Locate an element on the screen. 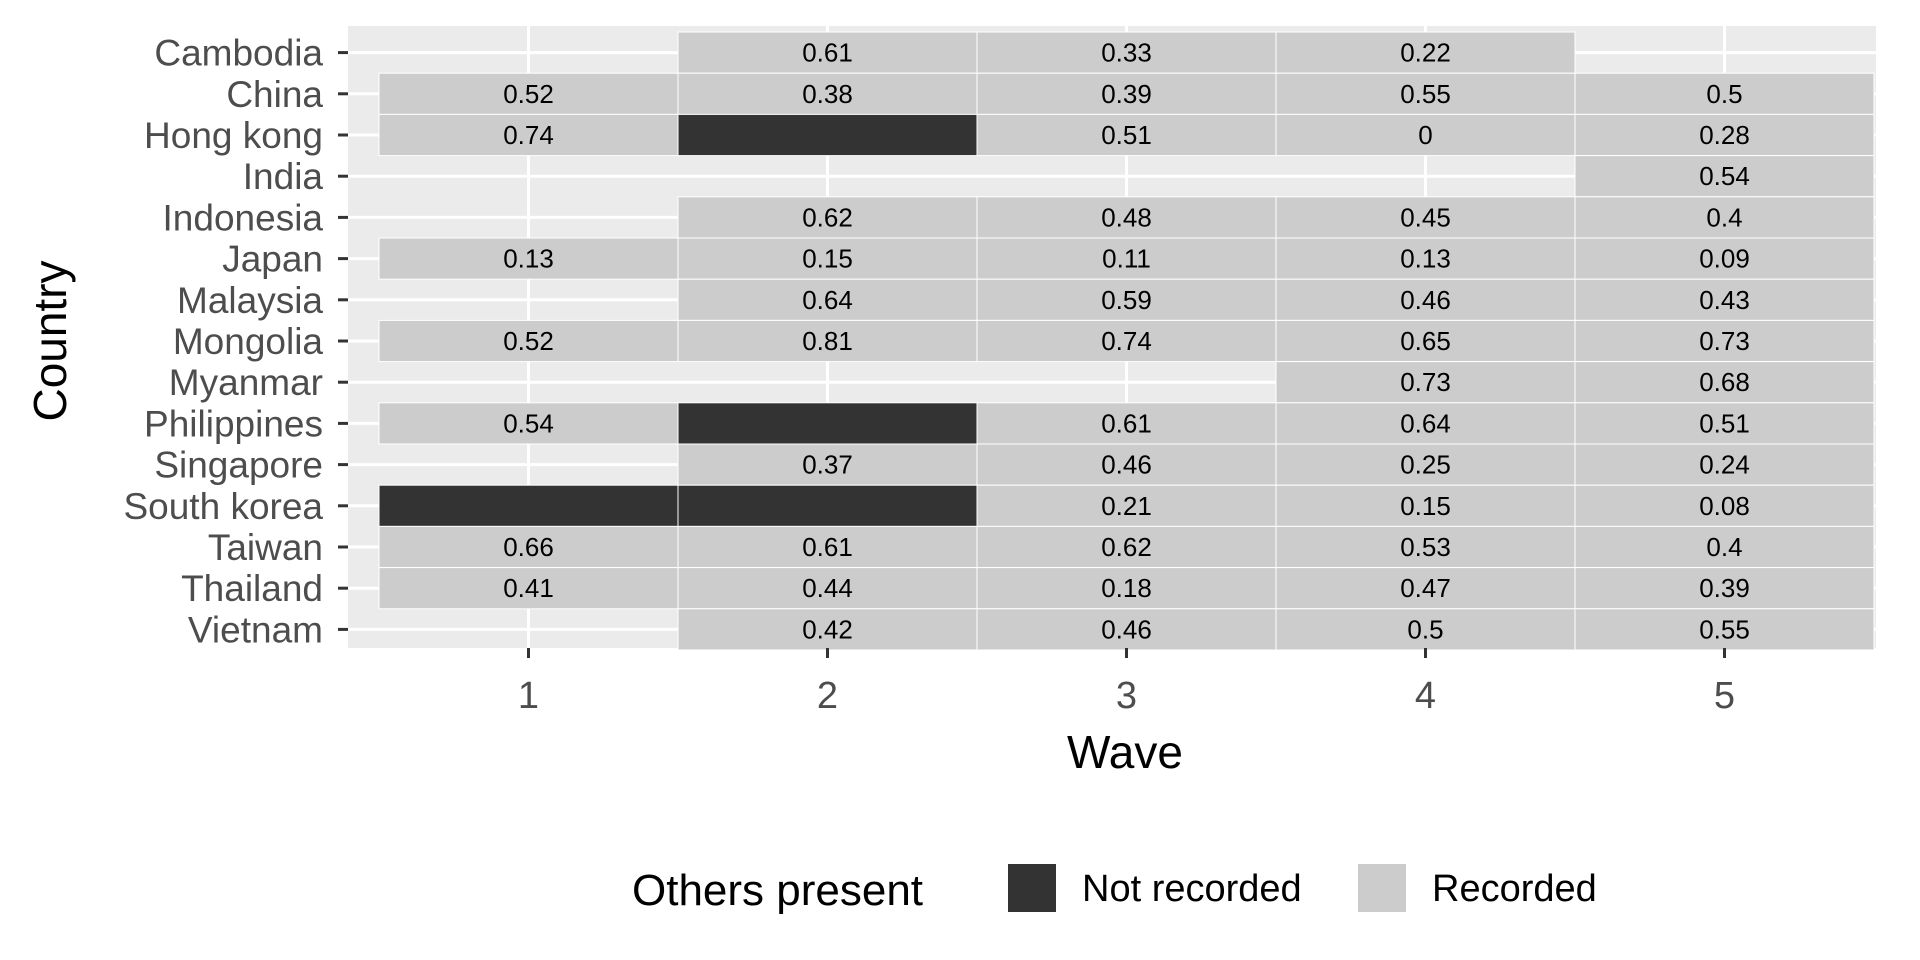 This screenshot has width=1920, height=960. cell-label-mongolia-wave-4: 0.65 is located at coordinates (1425, 341).